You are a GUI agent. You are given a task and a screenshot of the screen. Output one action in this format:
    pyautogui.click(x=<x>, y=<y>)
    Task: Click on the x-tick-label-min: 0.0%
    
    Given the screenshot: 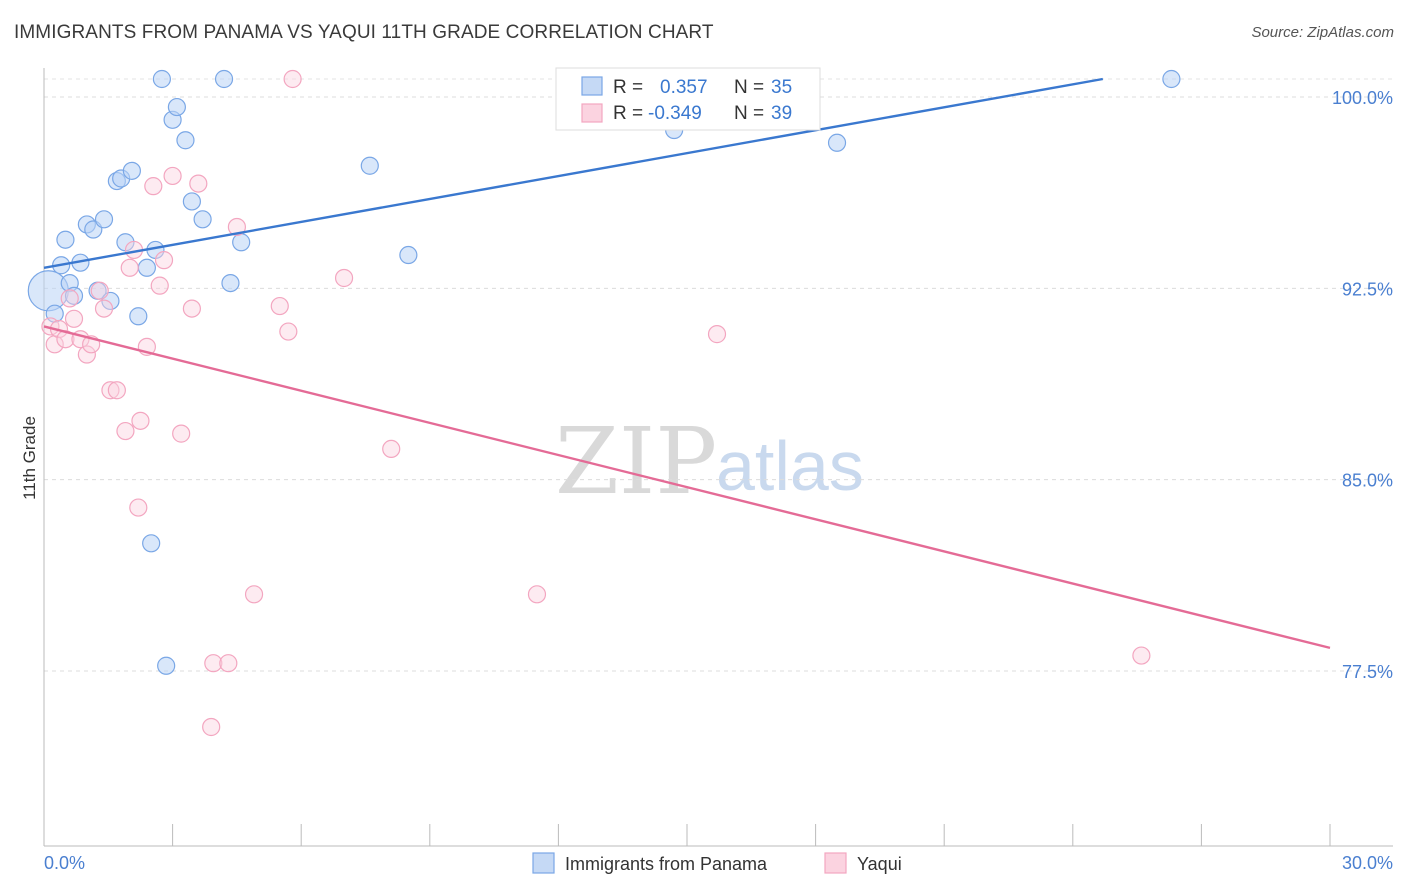 What is the action you would take?
    pyautogui.click(x=64, y=863)
    